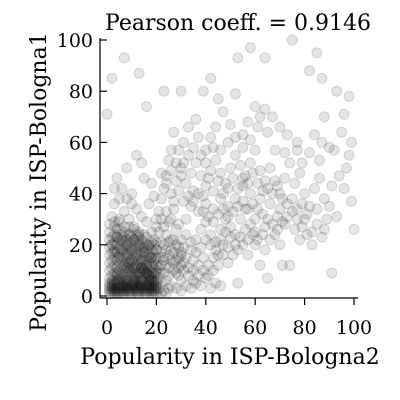 The height and width of the screenshot is (400, 400). I want to click on x-tick-label: 40, so click(206, 328).